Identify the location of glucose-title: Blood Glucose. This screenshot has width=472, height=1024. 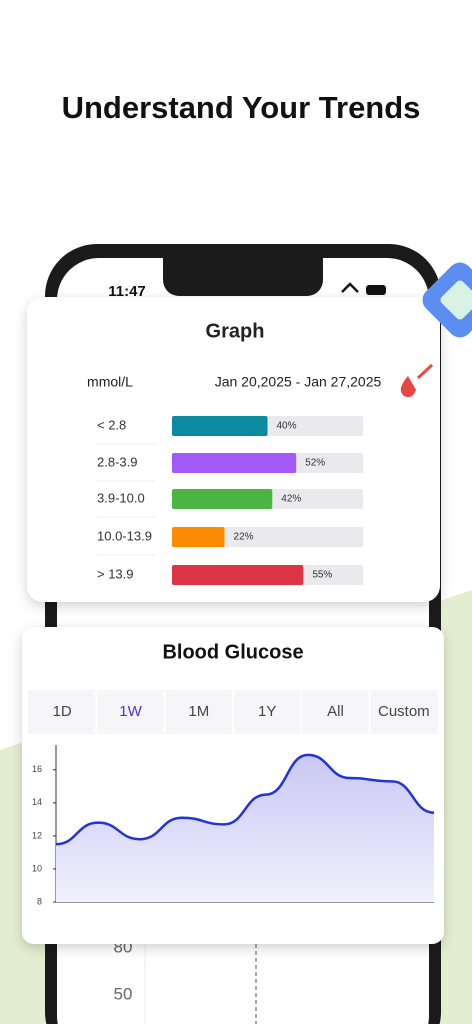
(232, 652).